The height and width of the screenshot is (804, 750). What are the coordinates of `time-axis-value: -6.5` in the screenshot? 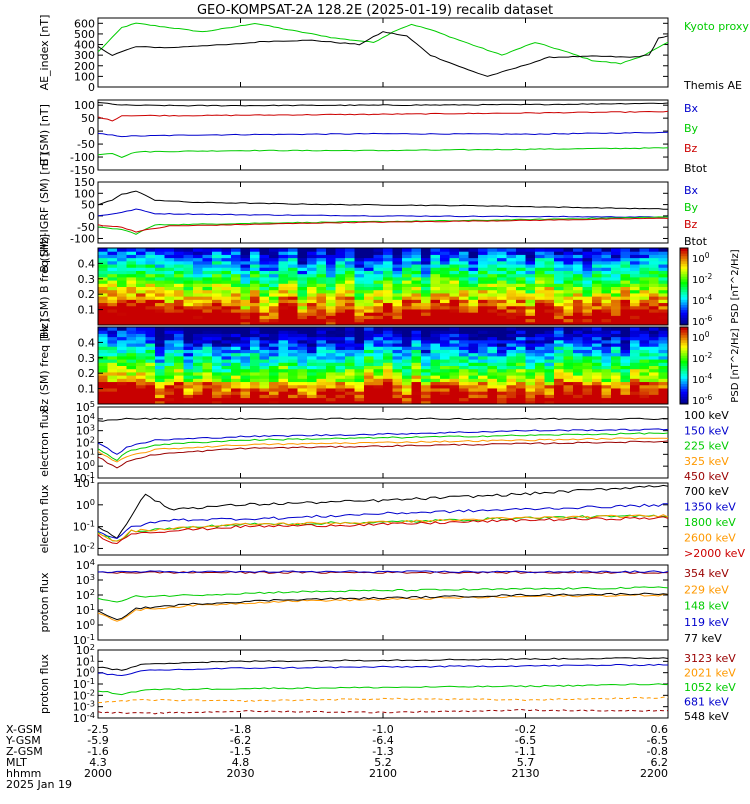 It's located at (525, 740).